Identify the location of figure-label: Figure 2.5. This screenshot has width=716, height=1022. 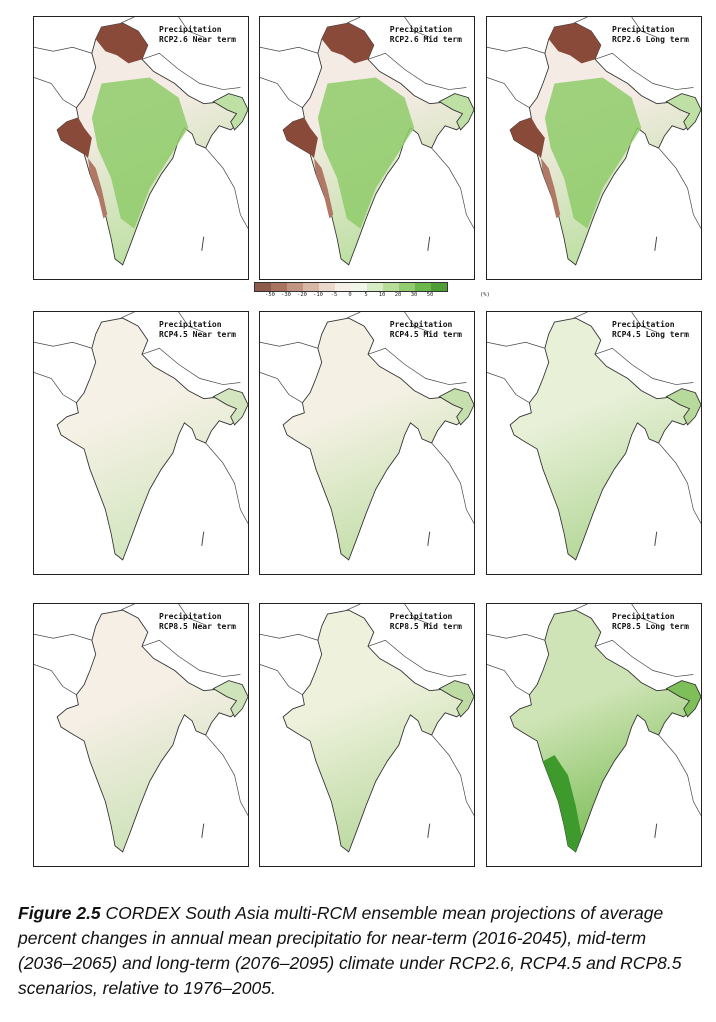
(59, 913).